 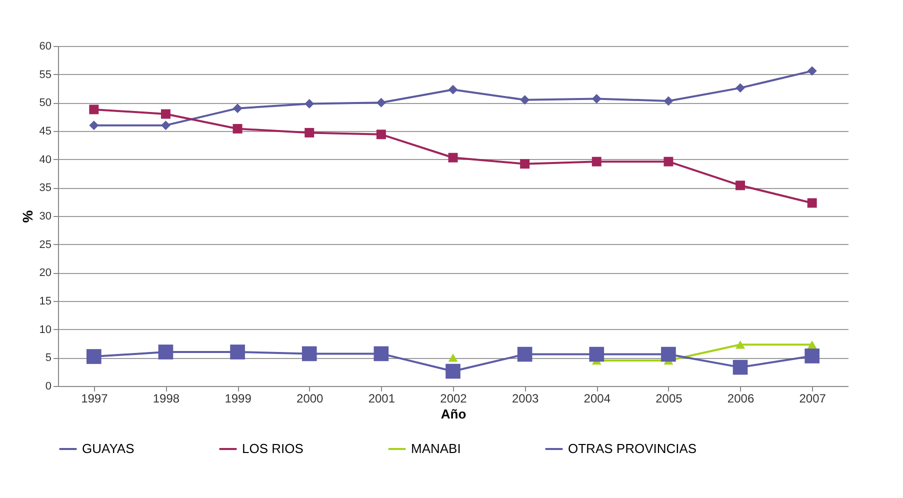 What do you see at coordinates (45, 330) in the screenshot?
I see `y-tick-label: 10` at bounding box center [45, 330].